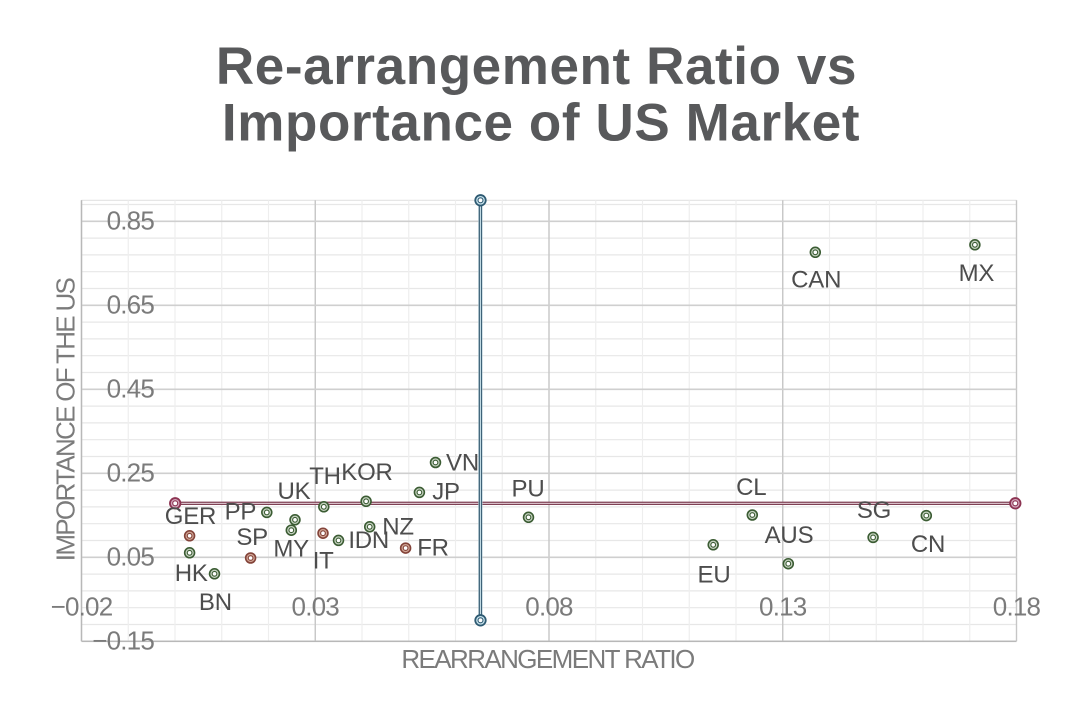 The image size is (1080, 720). Describe the element at coordinates (789, 535) in the screenshot. I see `svg-text: AUS` at that location.